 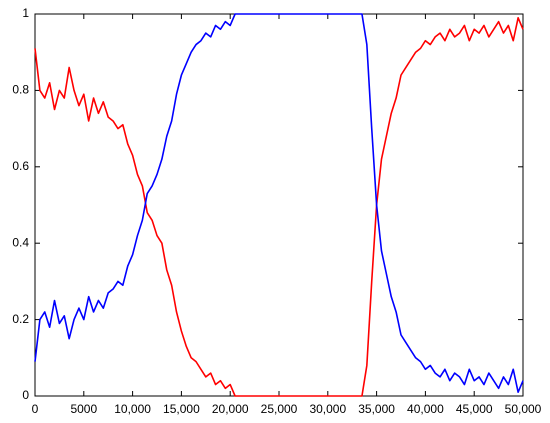 I want to click on x-tick-label: 45,000, so click(x=474, y=409).